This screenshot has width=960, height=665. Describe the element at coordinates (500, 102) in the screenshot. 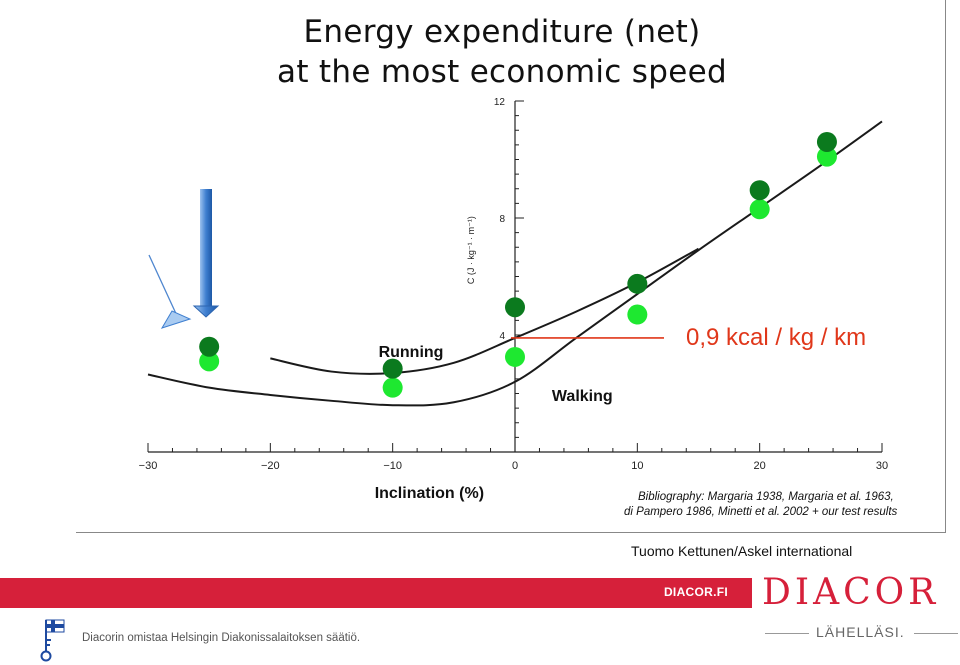

I see `y-tick-label: 12` at that location.